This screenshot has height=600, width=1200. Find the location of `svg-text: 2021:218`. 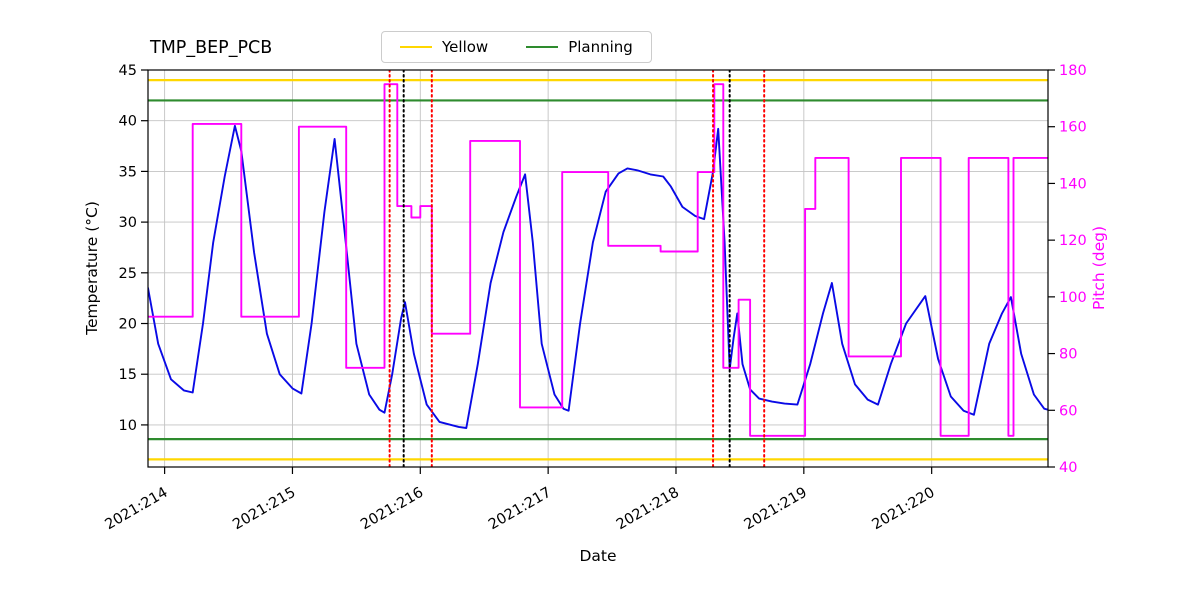

svg-text: 2021:218 is located at coordinates (648, 509).